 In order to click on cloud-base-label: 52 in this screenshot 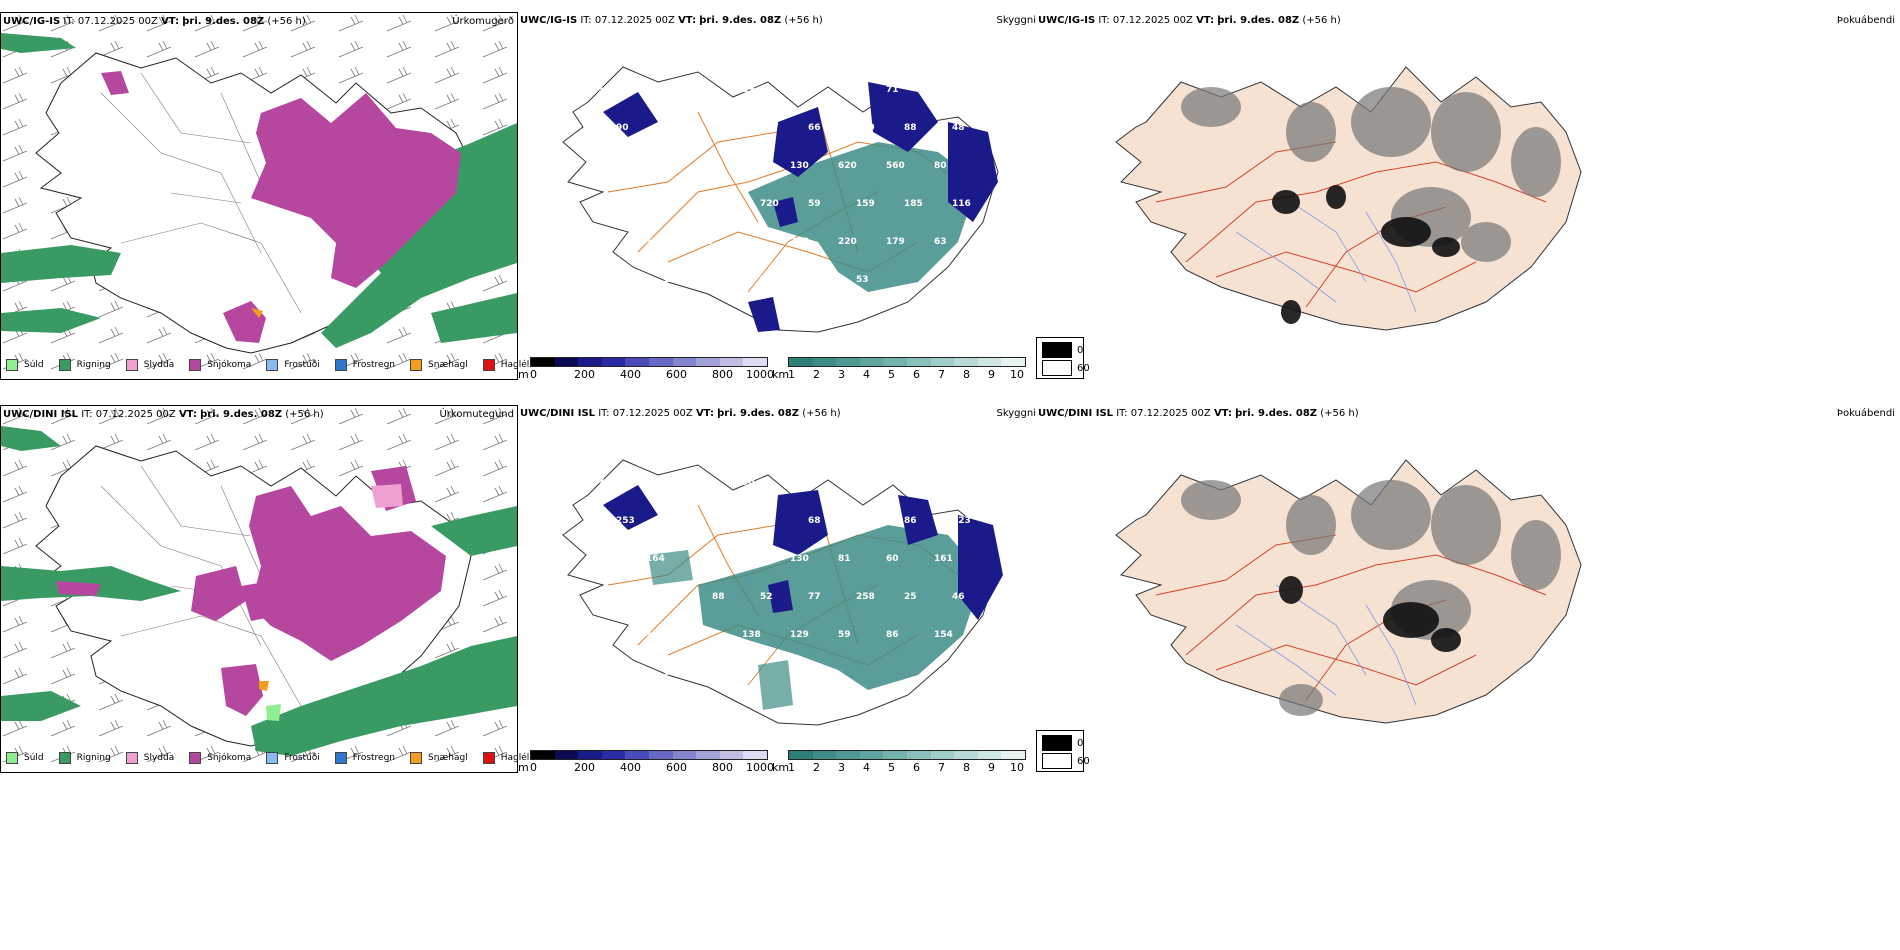, I will do `click(766, 597)`.